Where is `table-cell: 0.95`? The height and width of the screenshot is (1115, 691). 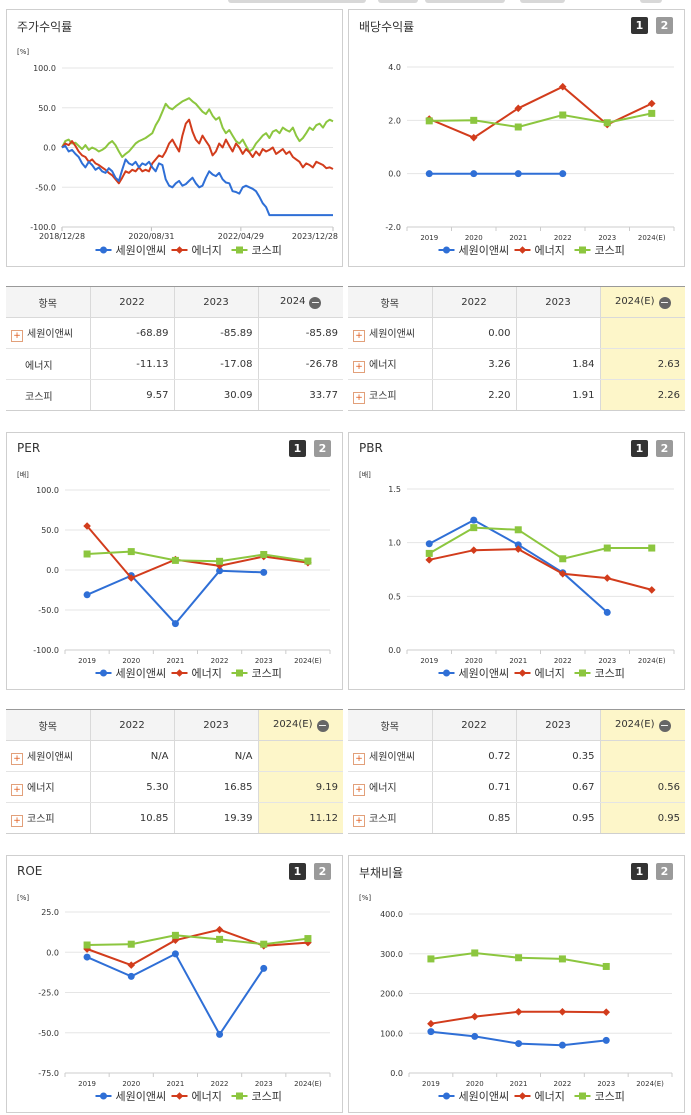 table-cell: 0.95 is located at coordinates (558, 817).